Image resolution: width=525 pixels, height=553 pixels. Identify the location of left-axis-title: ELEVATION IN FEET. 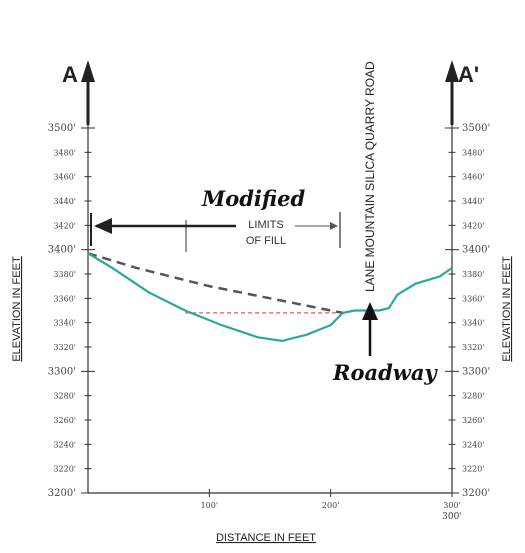
(17, 309).